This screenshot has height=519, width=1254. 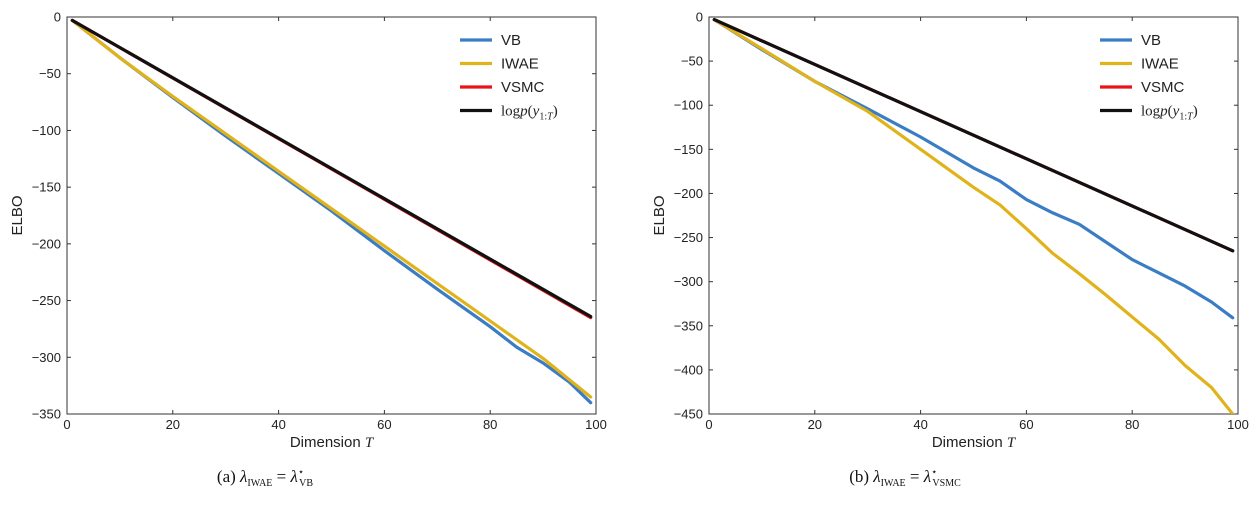 What do you see at coordinates (265, 478) in the screenshot?
I see `caption: (a) λIWAE = λ⋆ VB` at bounding box center [265, 478].